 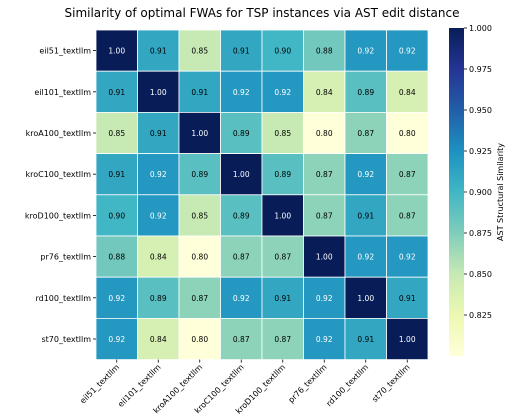 I want to click on colorbar-tick-label: 0.875, so click(x=480, y=233).